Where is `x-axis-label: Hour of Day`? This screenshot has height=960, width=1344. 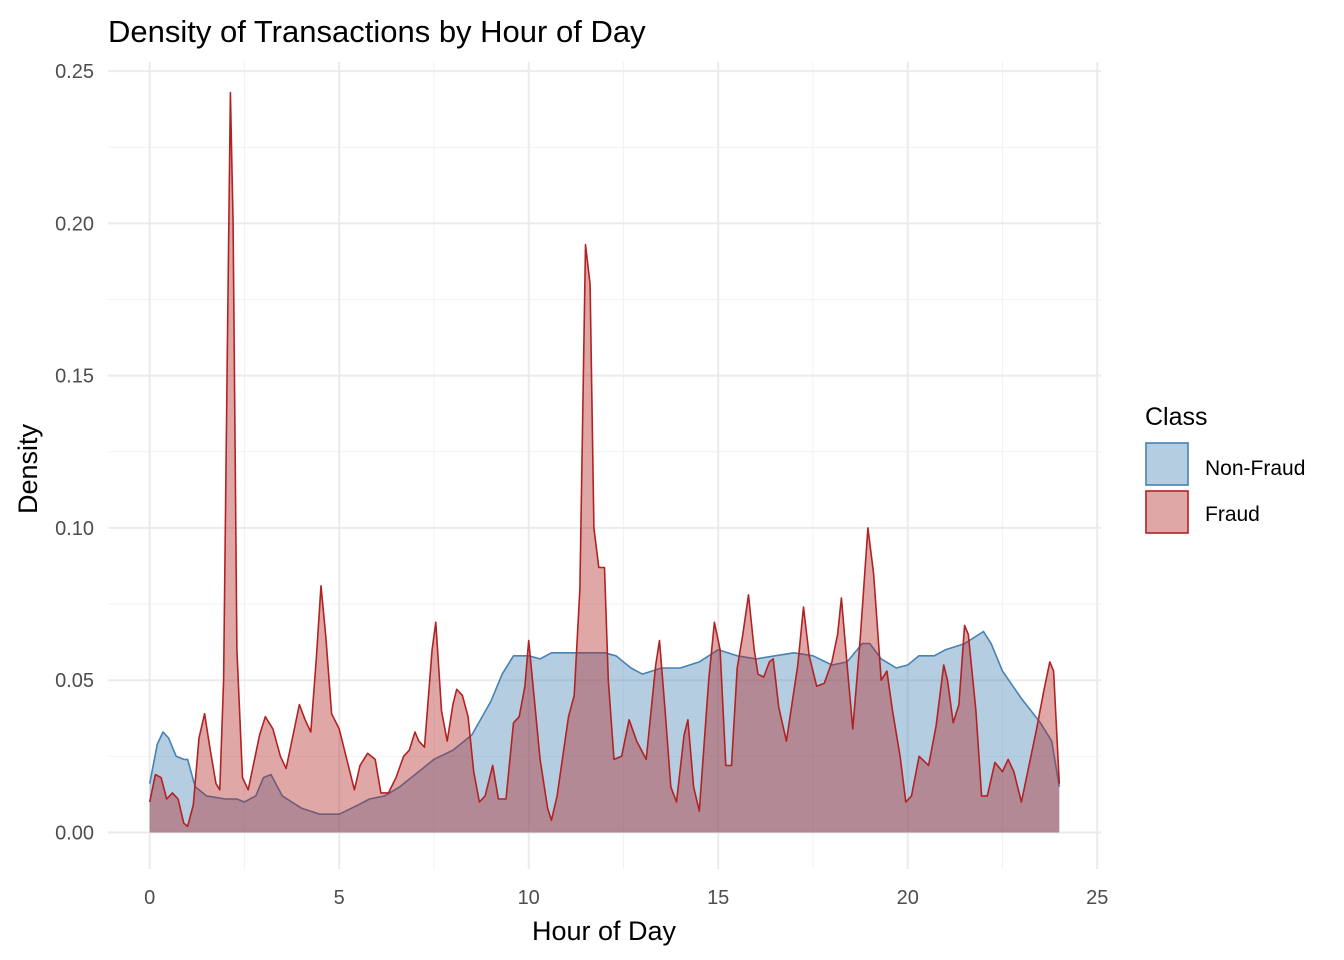 x-axis-label: Hour of Day is located at coordinates (604, 931).